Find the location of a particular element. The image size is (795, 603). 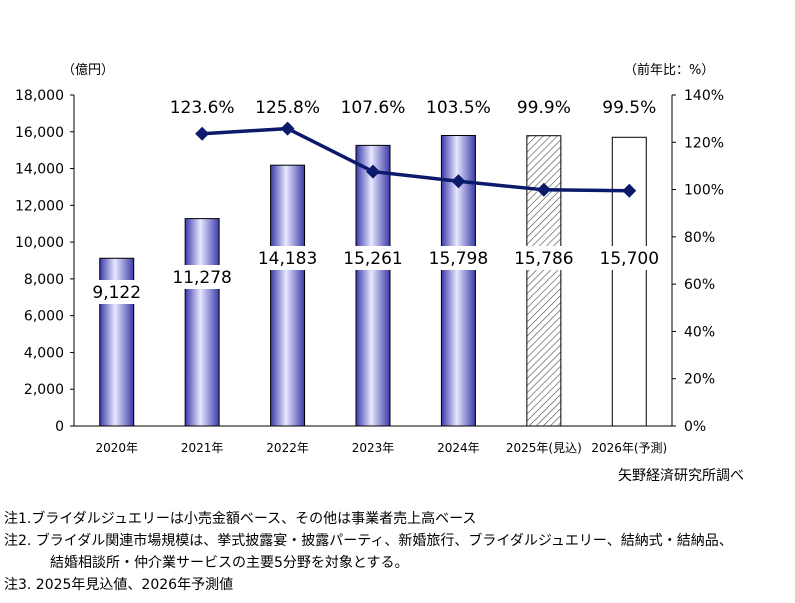

right-tick-label: 60% is located at coordinates (699, 285).